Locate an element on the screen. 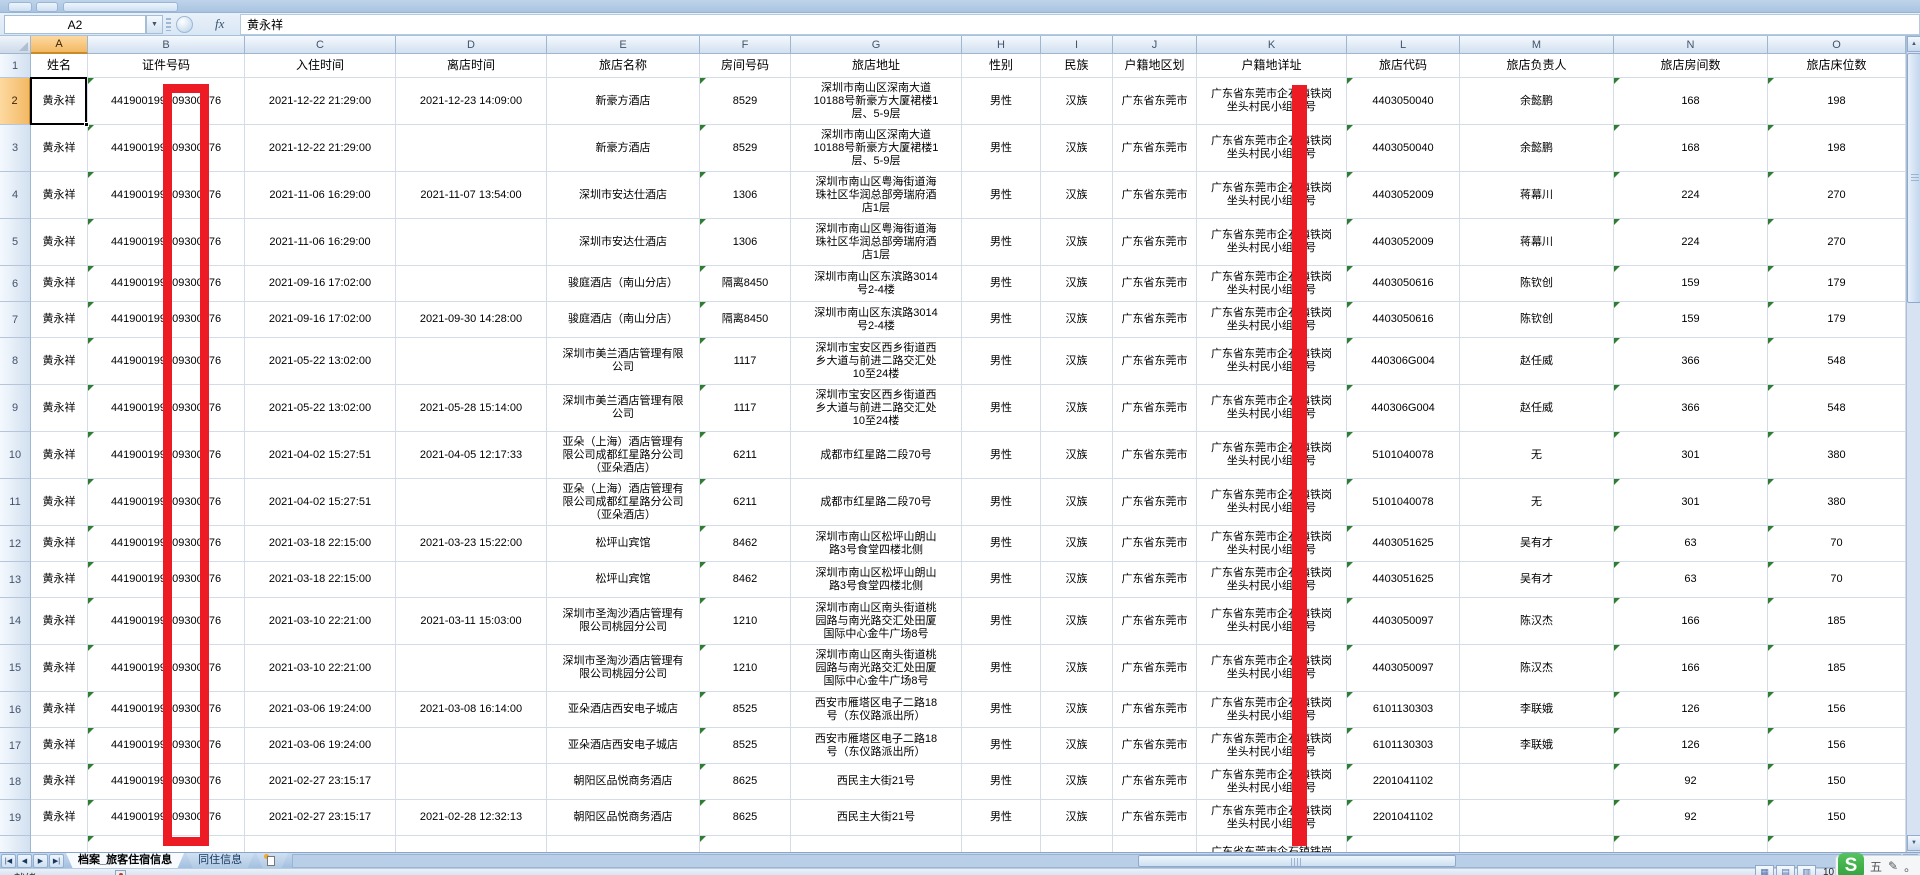 This screenshot has height=875, width=1920. row-header-12: 12 is located at coordinates (15, 544).